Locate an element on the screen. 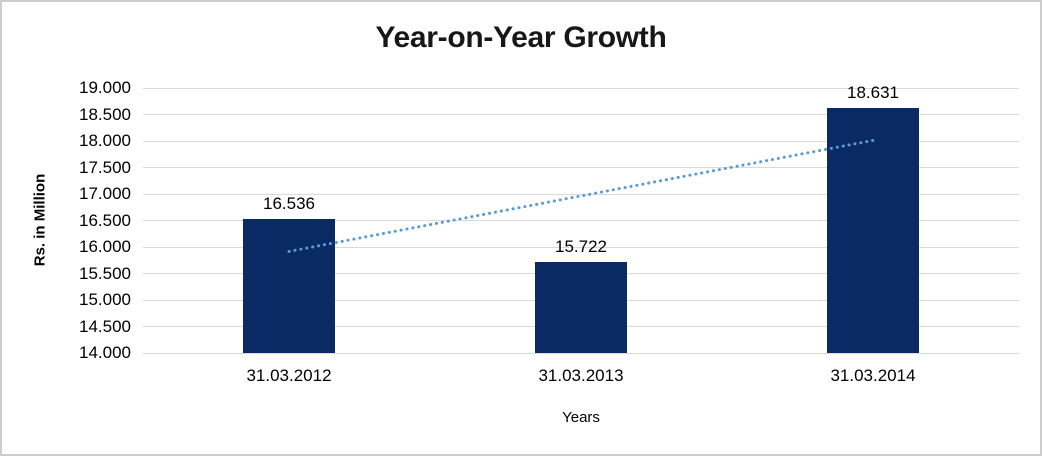  bar-31.03.2014 is located at coordinates (873, 230).